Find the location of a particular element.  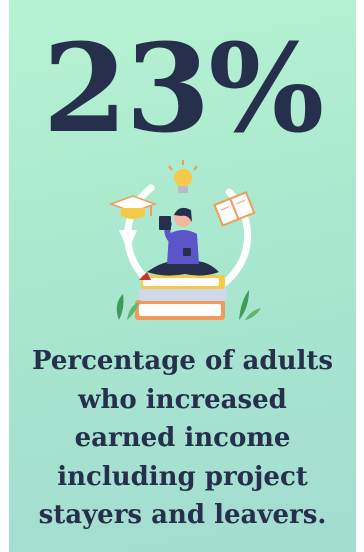

learning-illustration is located at coordinates (184, 240).